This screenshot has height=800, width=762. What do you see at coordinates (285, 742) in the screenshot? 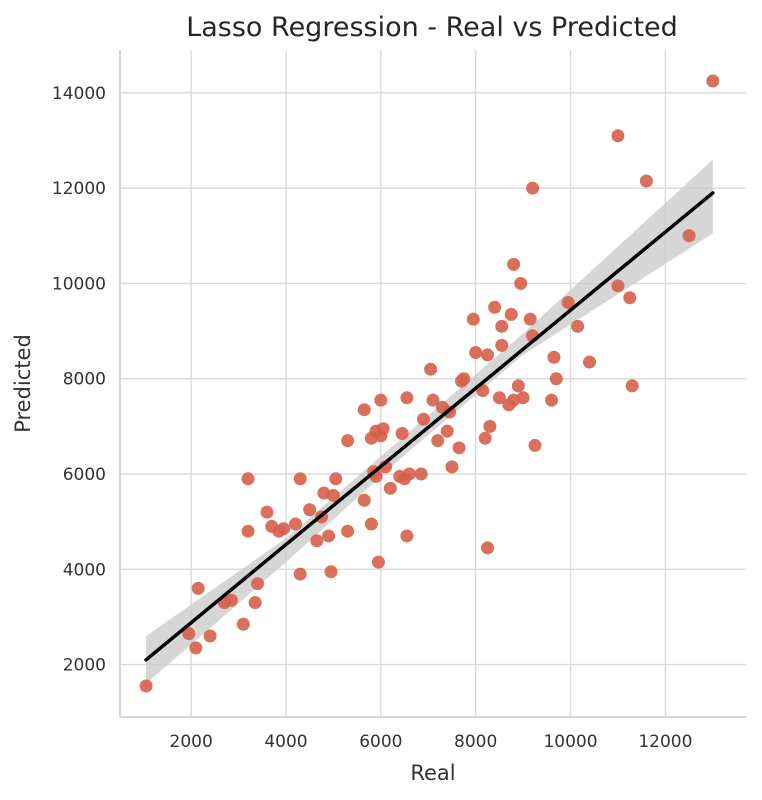
I see `x-tick-label: 4000` at bounding box center [285, 742].